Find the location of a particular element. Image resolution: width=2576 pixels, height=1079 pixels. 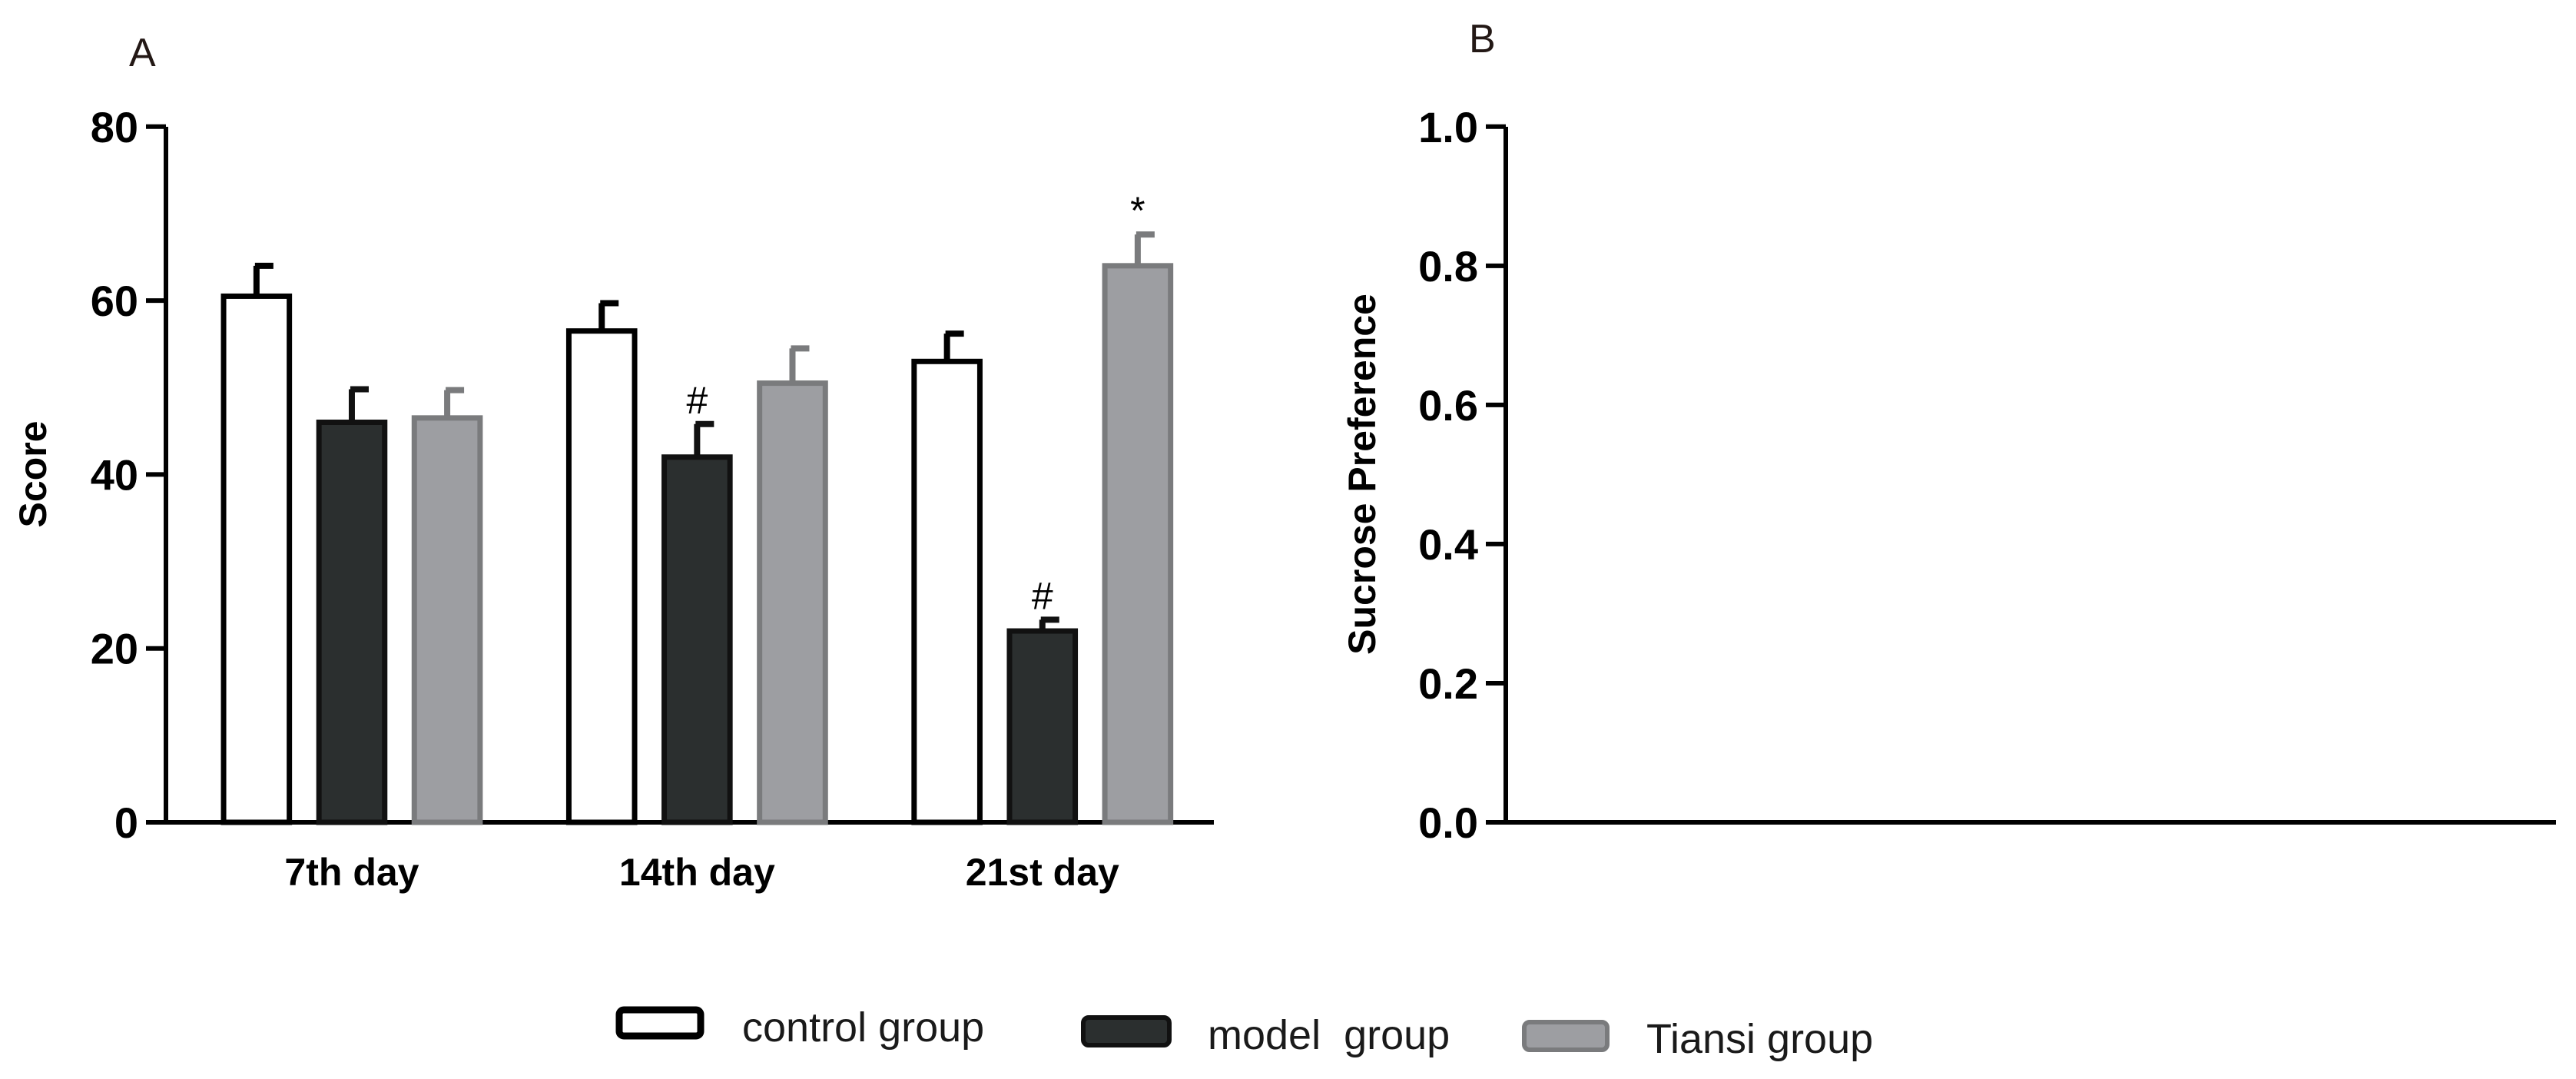

legend-label-tiansi: Tiansi group is located at coordinates (1759, 1039).